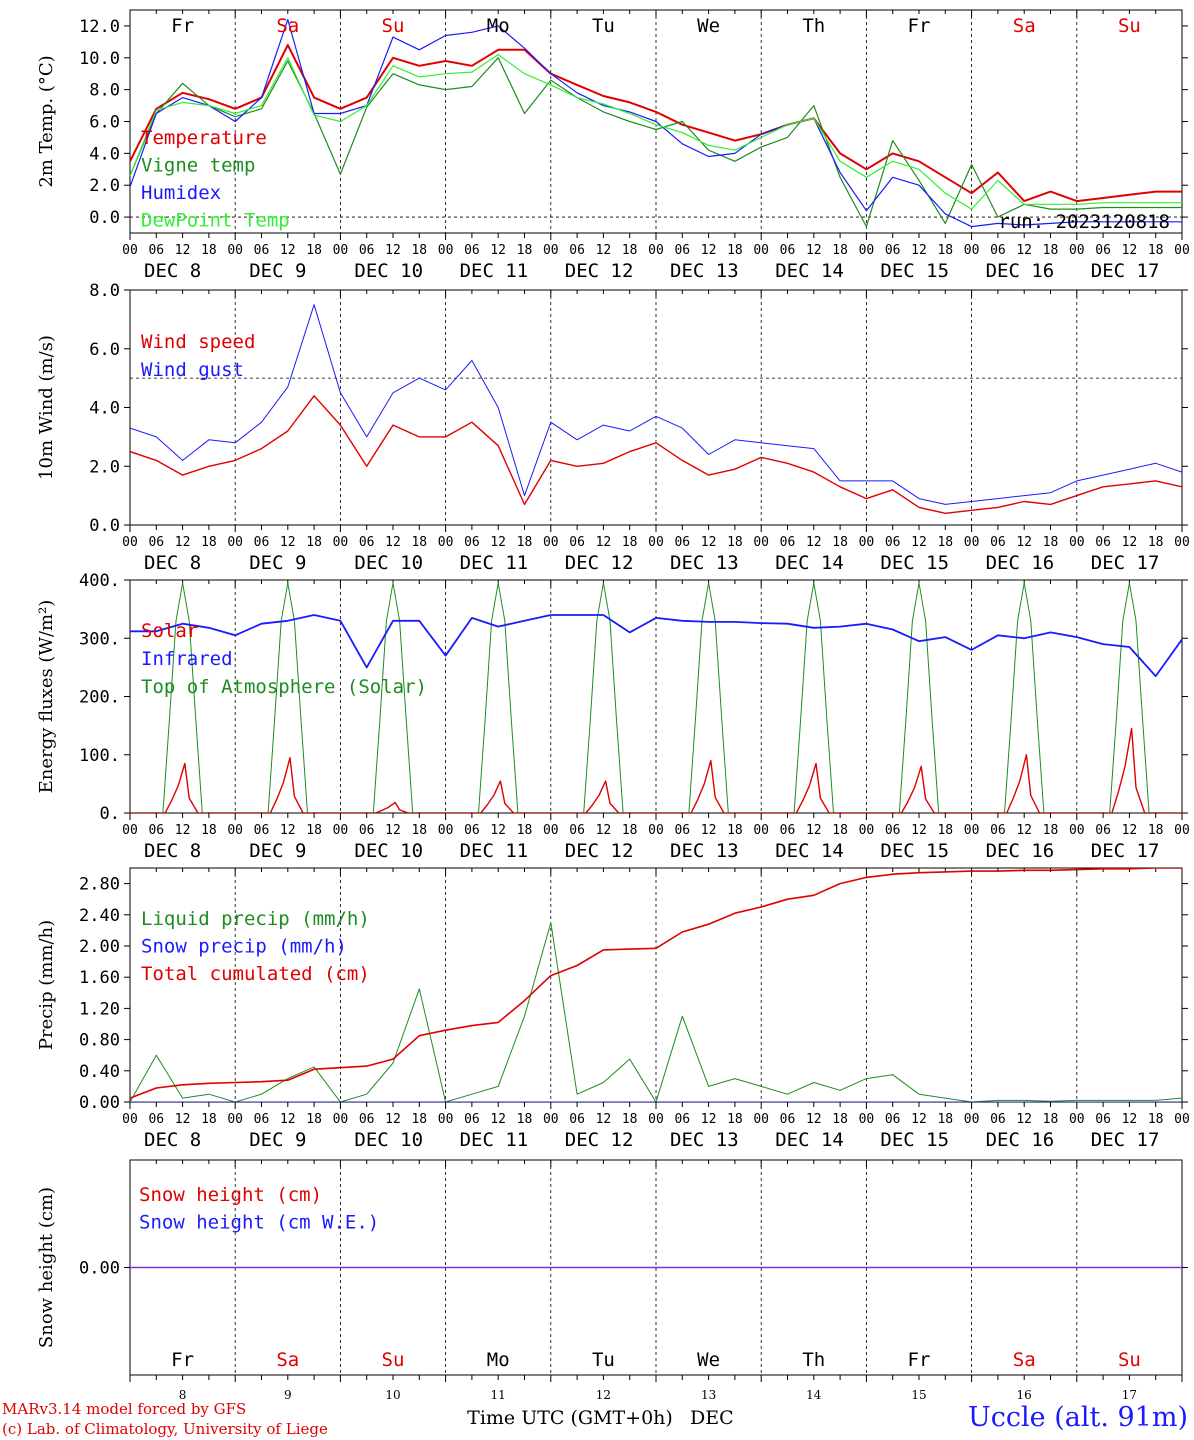 The image size is (1194, 1440). What do you see at coordinates (104, 186) in the screenshot?
I see `temperature-ytick-label: 2.0` at bounding box center [104, 186].